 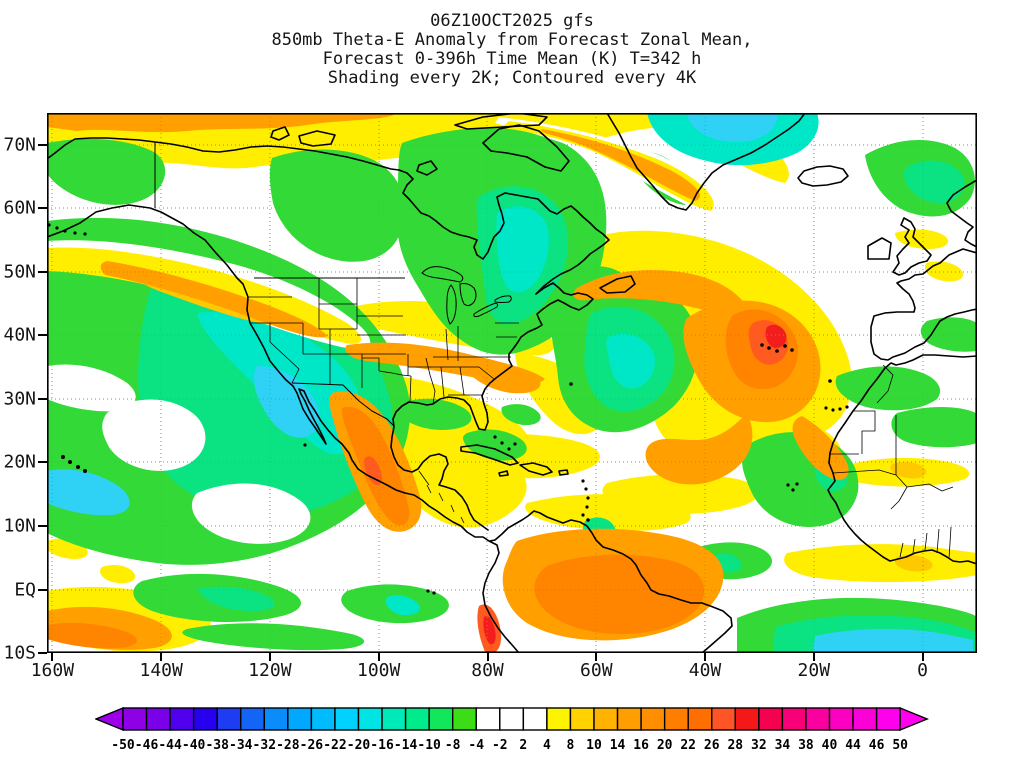 I want to click on latitude-label: 50N, so click(x=19, y=272).